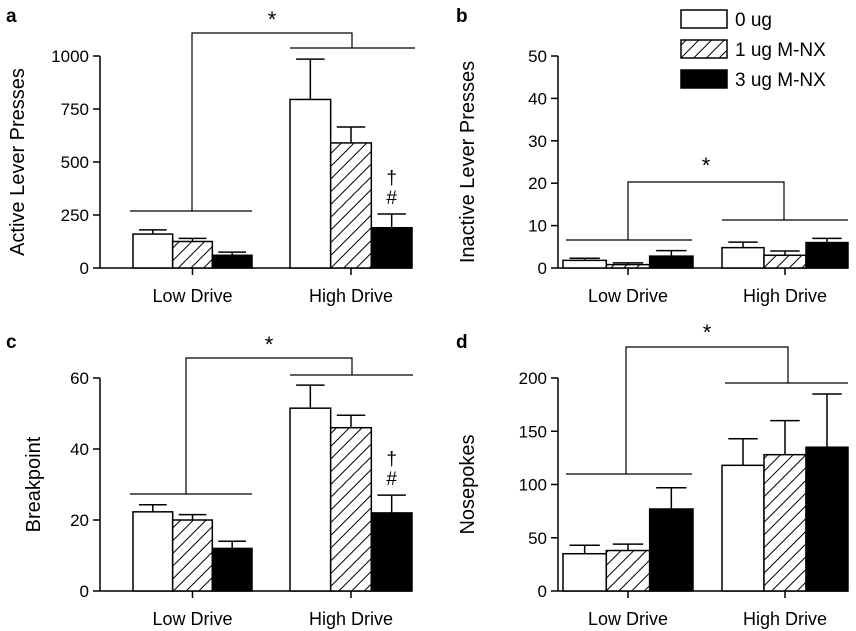  Describe the element at coordinates (462, 16) in the screenshot. I see `panel-b-letter: b` at that location.